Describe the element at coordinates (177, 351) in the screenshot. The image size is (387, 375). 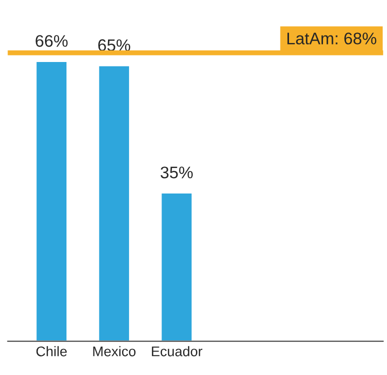
I see `x-tick-label: Ecuador` at that location.